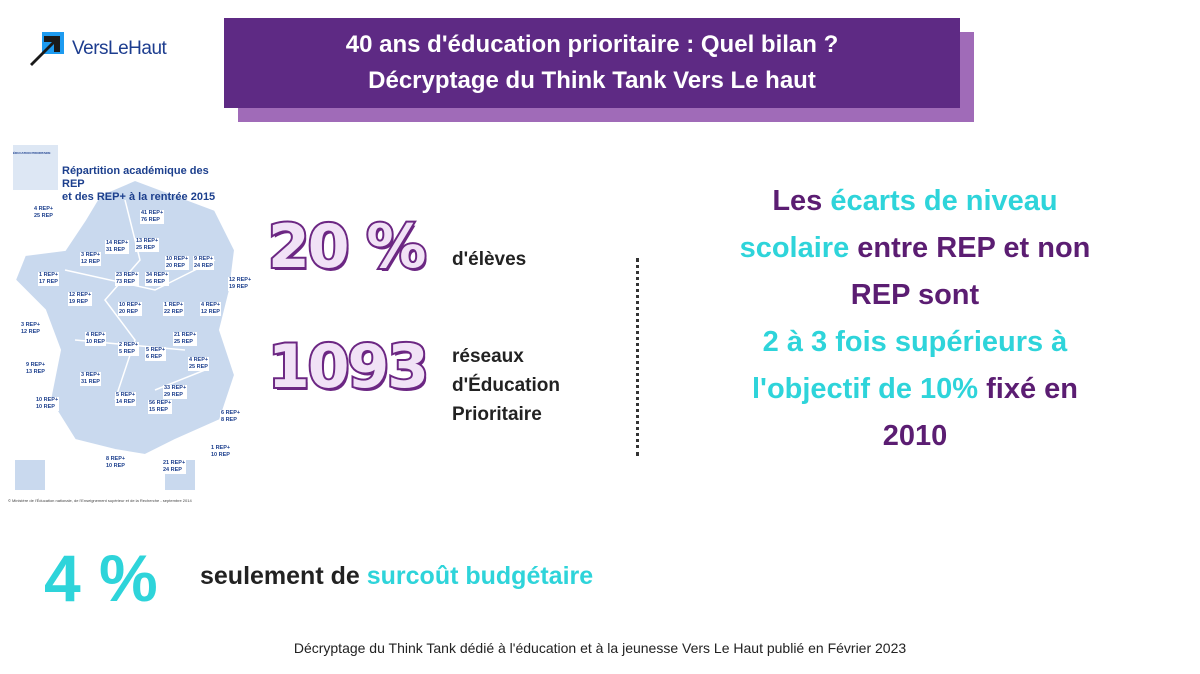  Describe the element at coordinates (185, 339) in the screenshot. I see `map-region-label: 21 REP+ 25 REP` at that location.